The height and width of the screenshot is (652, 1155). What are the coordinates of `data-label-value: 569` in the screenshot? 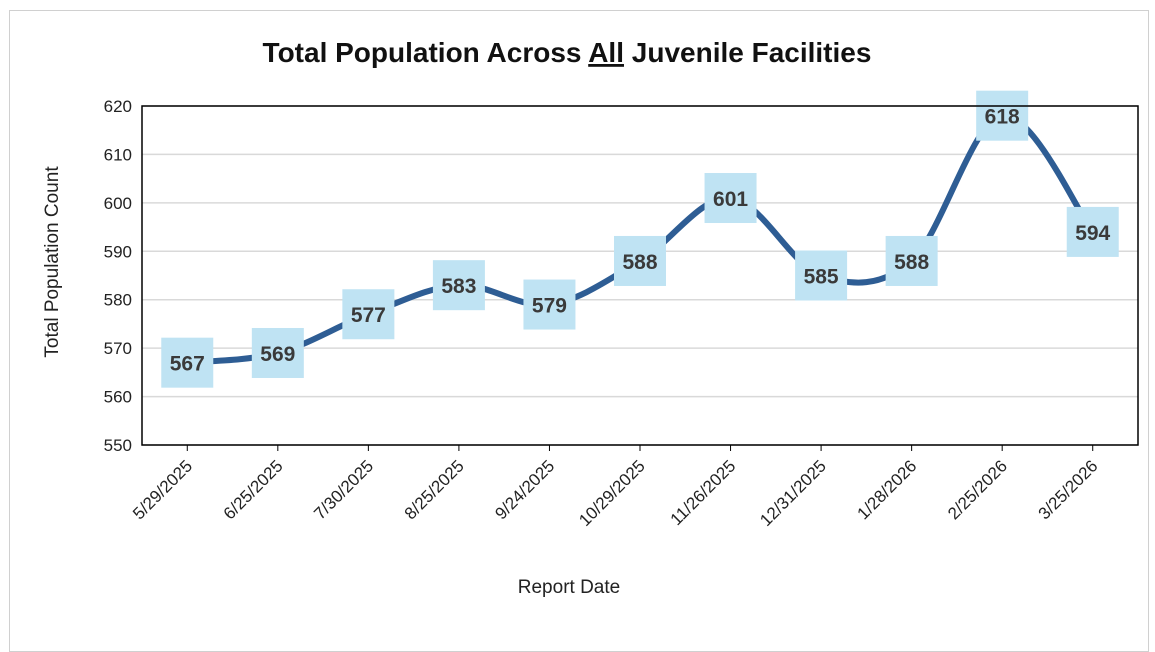 It's located at (277, 354).